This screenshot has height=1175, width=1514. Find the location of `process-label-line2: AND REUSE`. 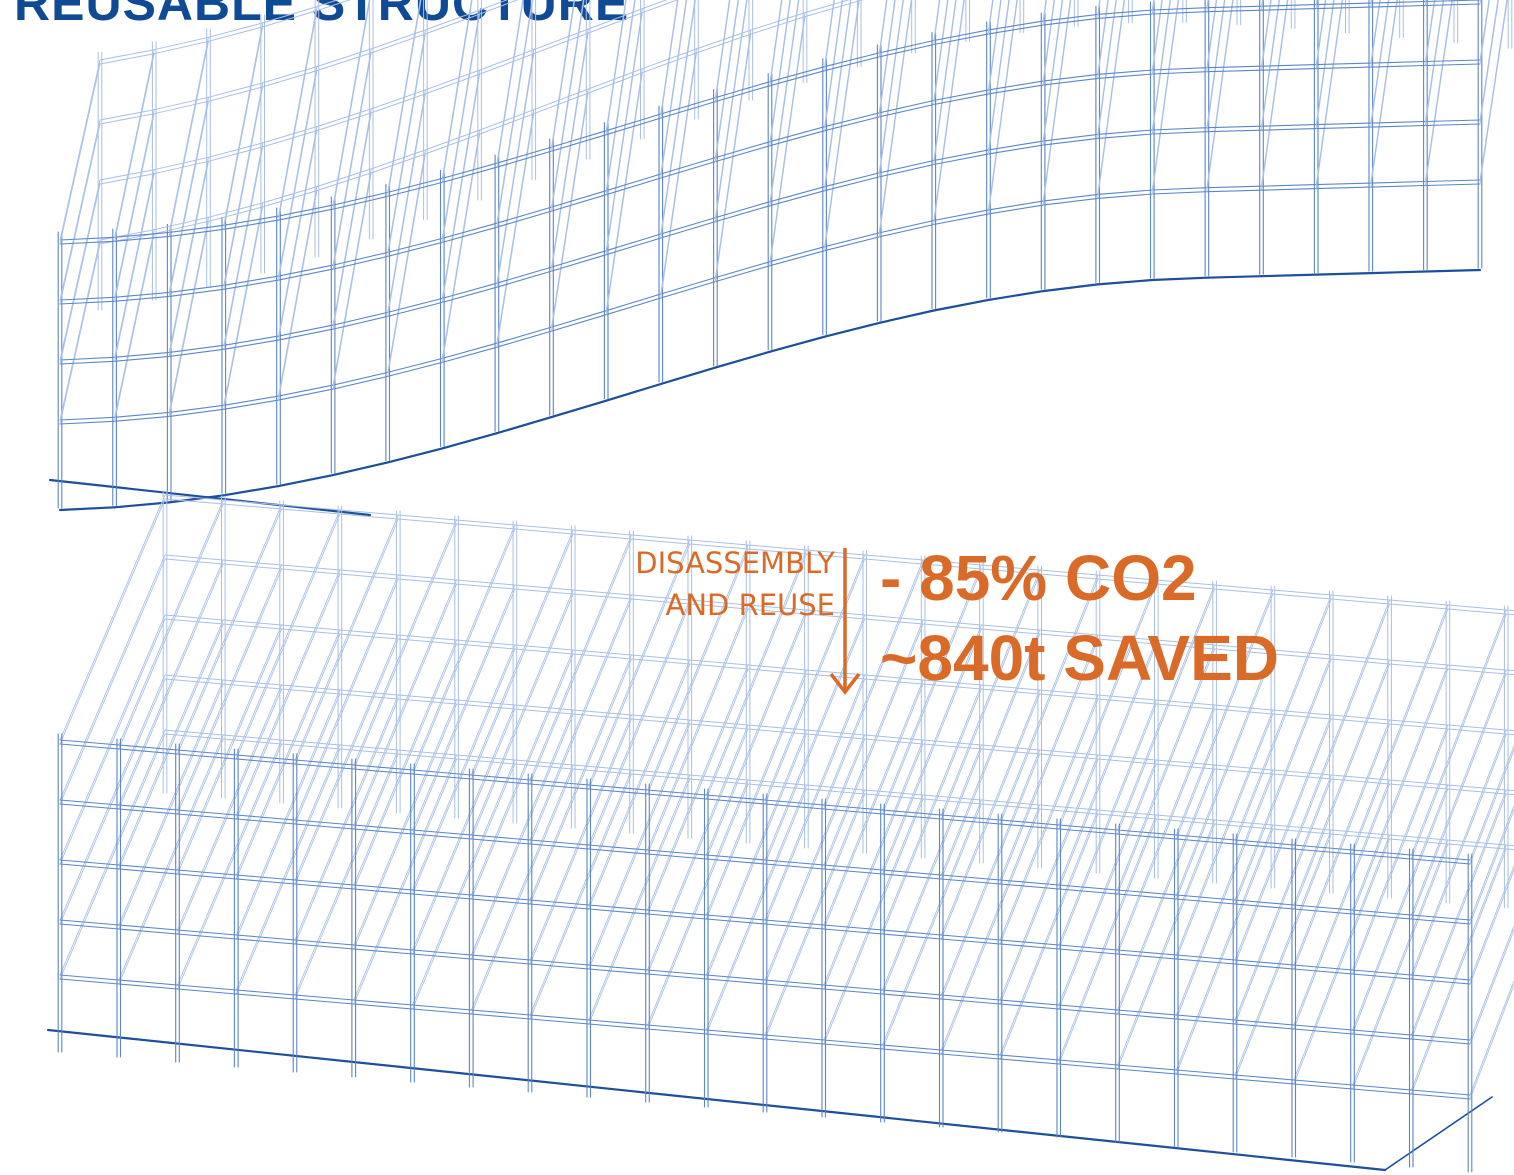

process-label-line2: AND REUSE is located at coordinates (750, 605).